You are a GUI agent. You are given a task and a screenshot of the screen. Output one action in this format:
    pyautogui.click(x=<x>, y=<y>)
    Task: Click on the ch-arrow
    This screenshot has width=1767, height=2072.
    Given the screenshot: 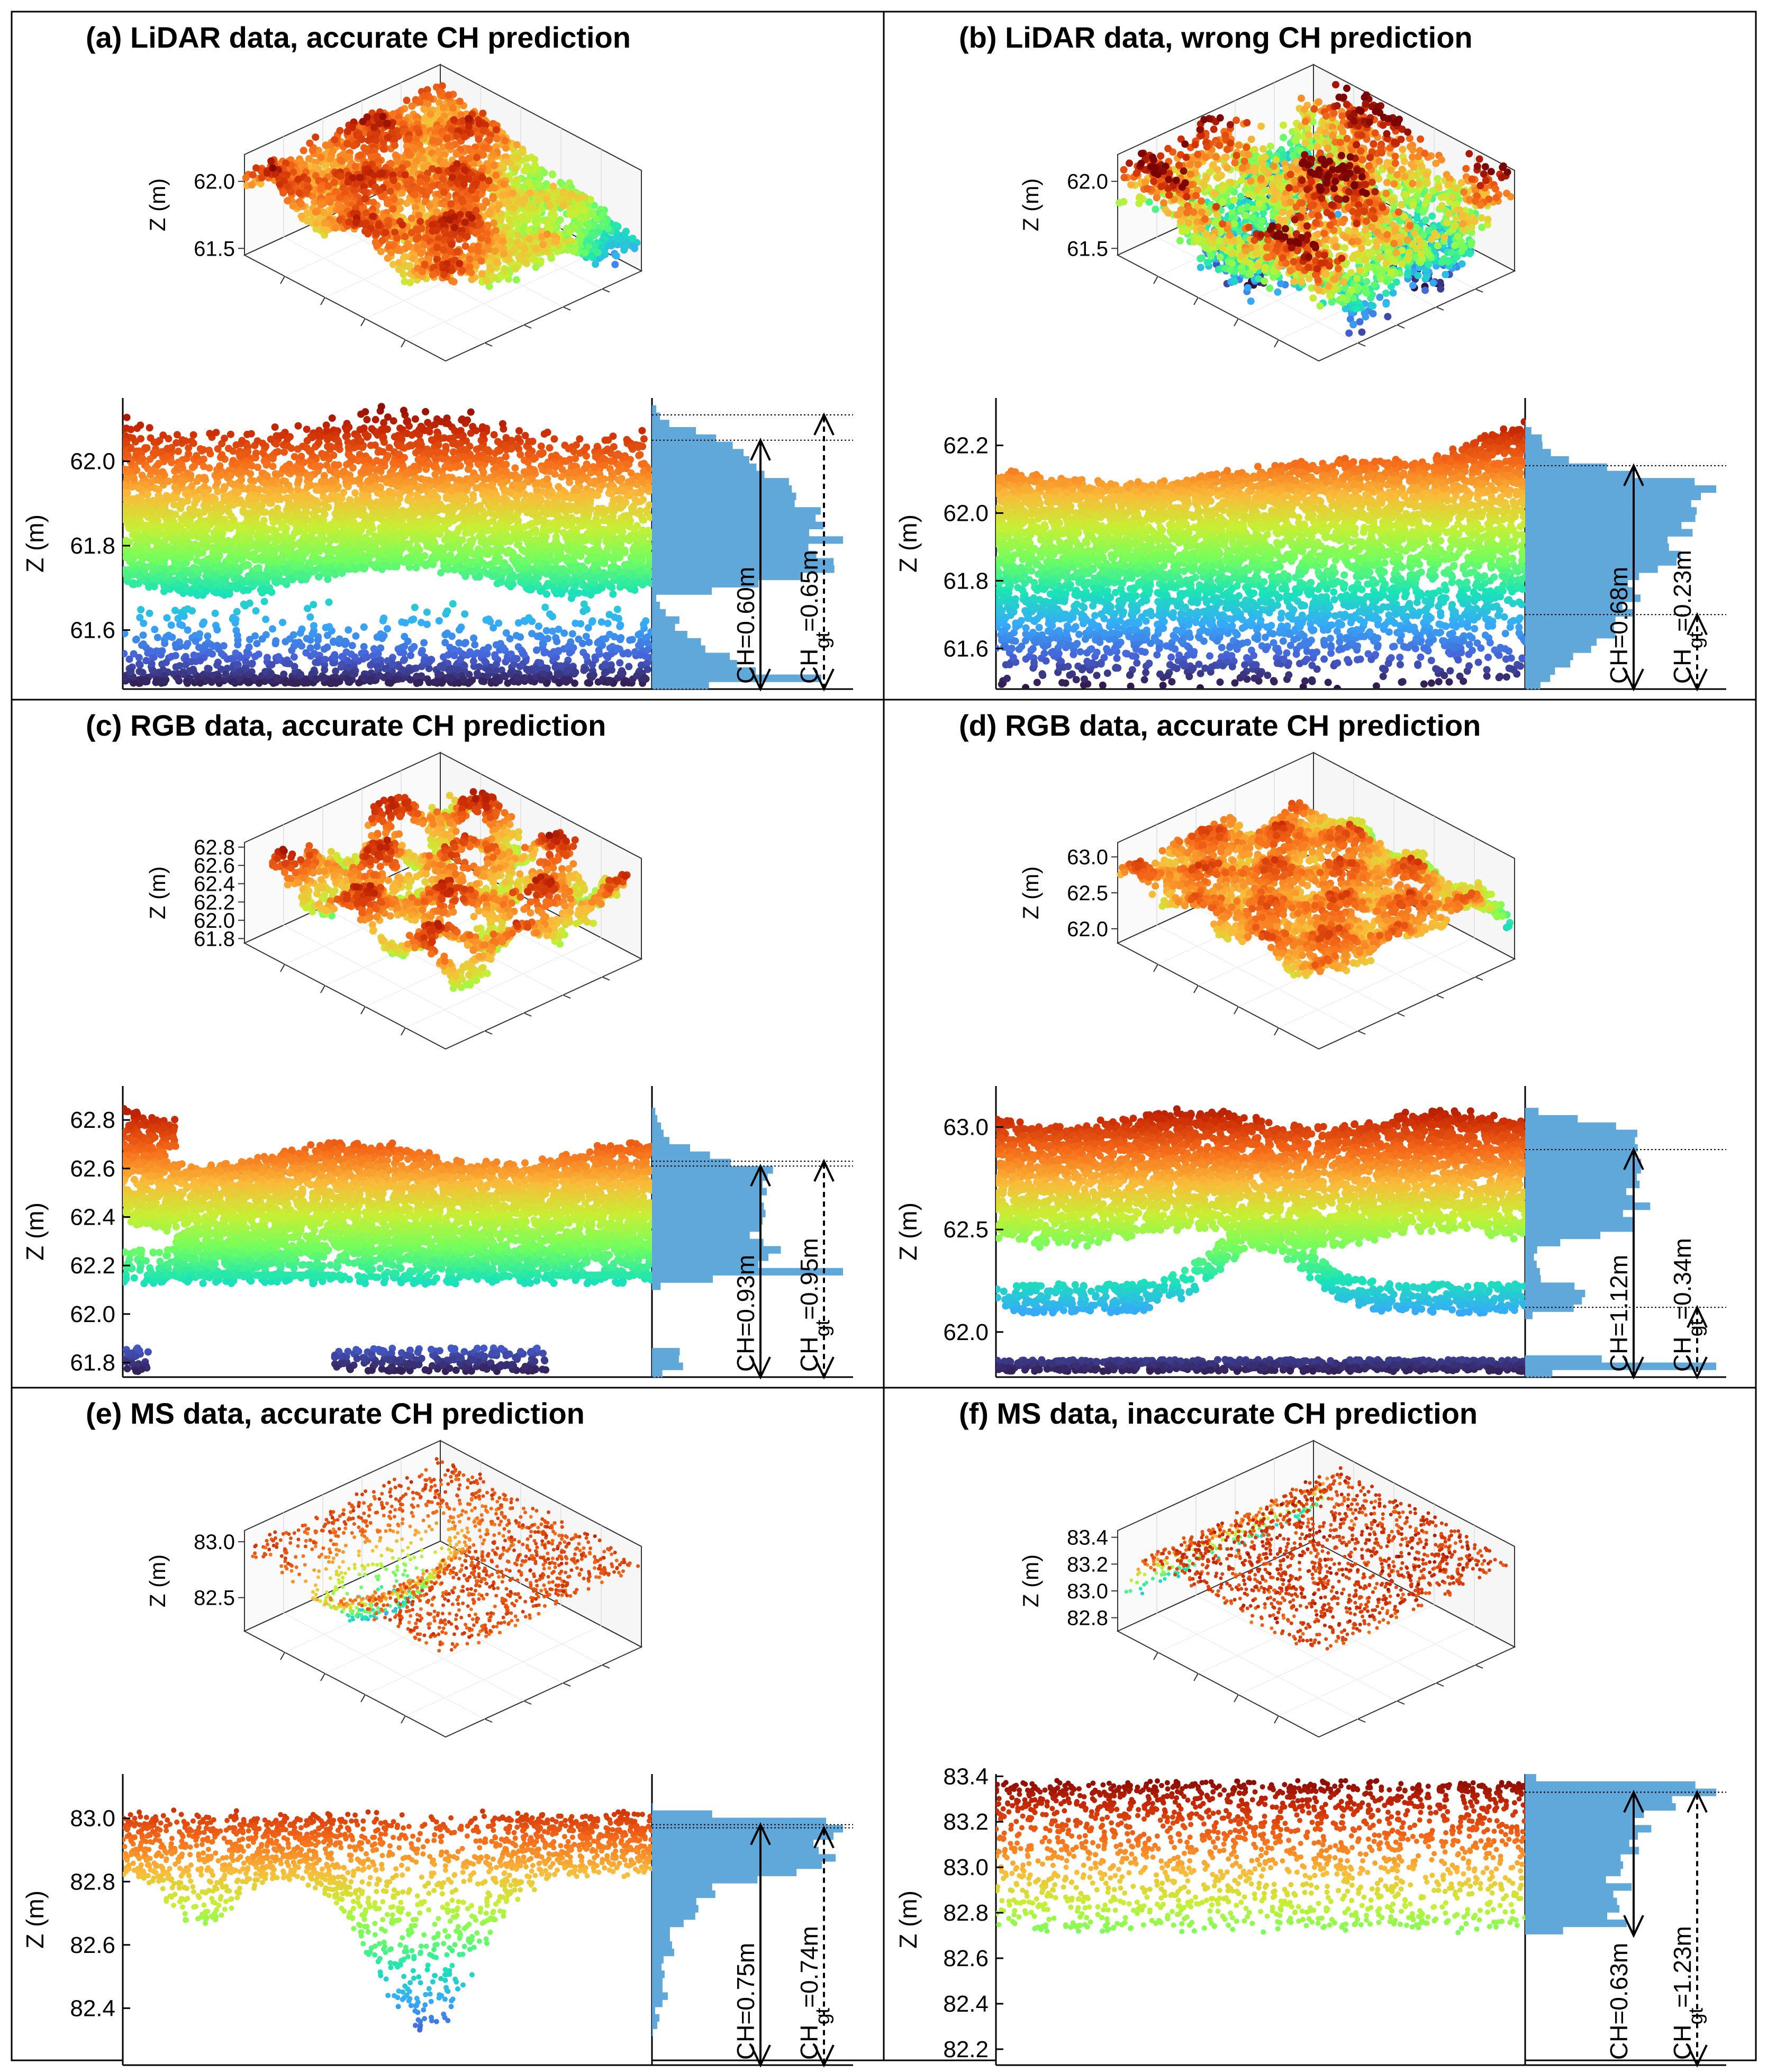 What is the action you would take?
    pyautogui.click(x=1633, y=1864)
    